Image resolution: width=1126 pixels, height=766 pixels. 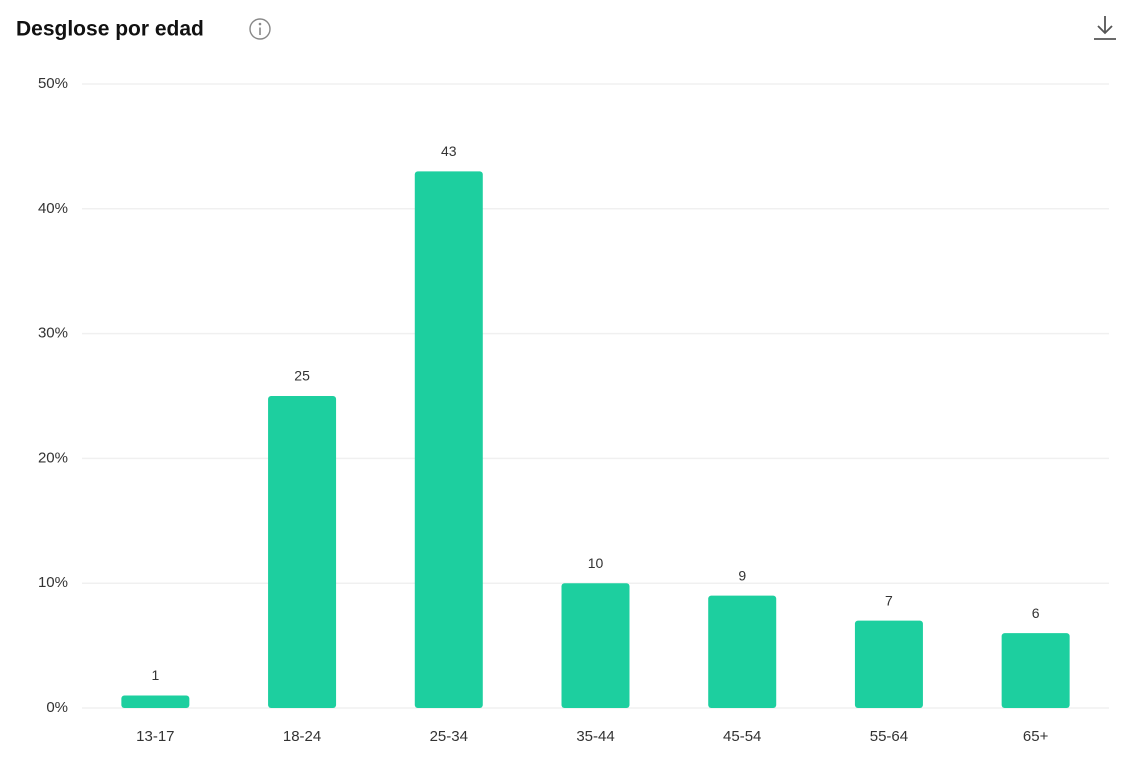 I want to click on y-tick-label: 50%, so click(x=53, y=83).